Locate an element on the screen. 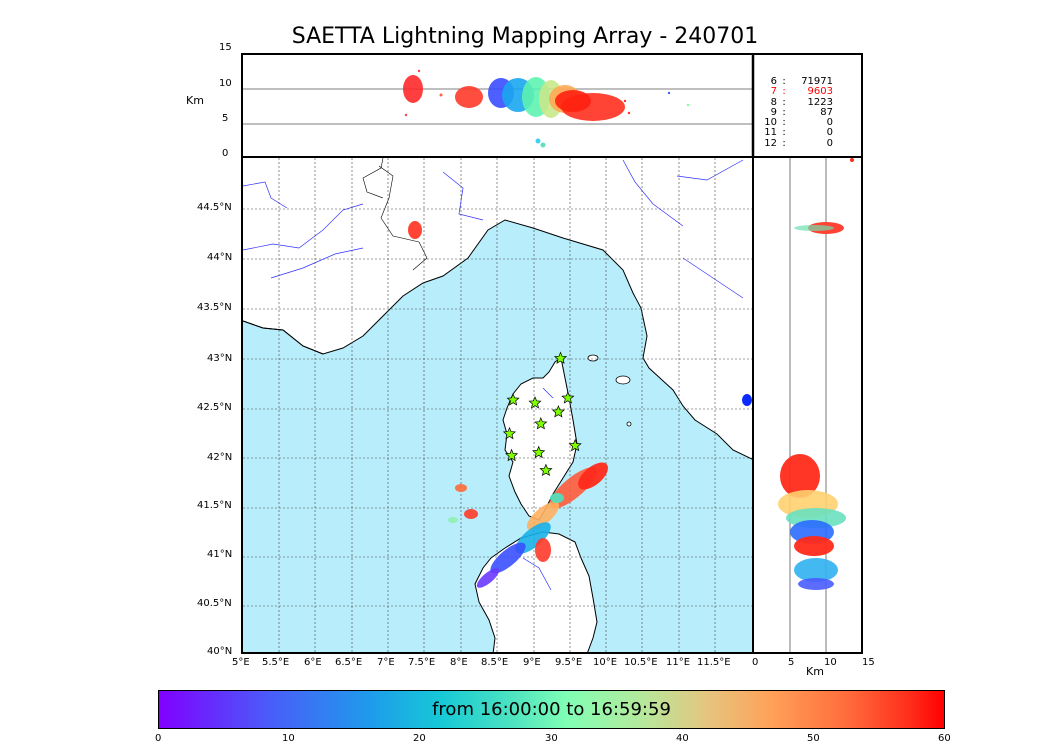 The height and width of the screenshot is (750, 1050). colorbar-tick: 40 is located at coordinates (682, 738).